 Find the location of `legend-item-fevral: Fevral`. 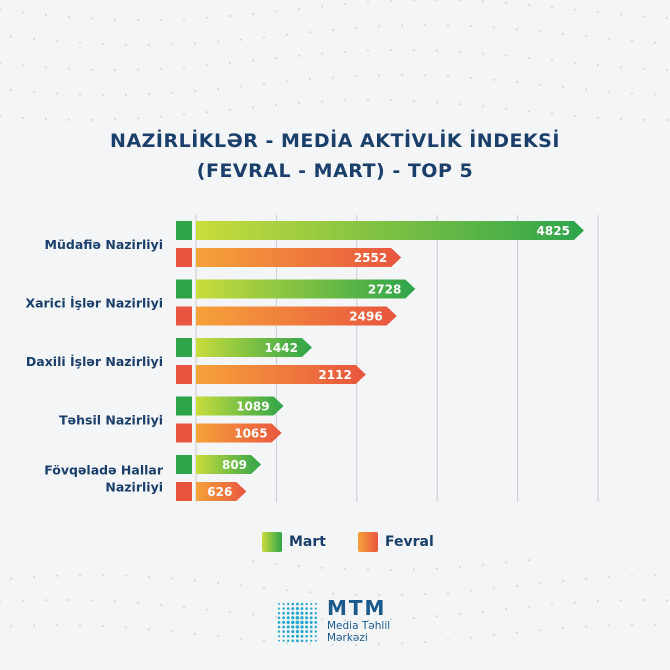

legend-item-fevral: Fevral is located at coordinates (396, 542).